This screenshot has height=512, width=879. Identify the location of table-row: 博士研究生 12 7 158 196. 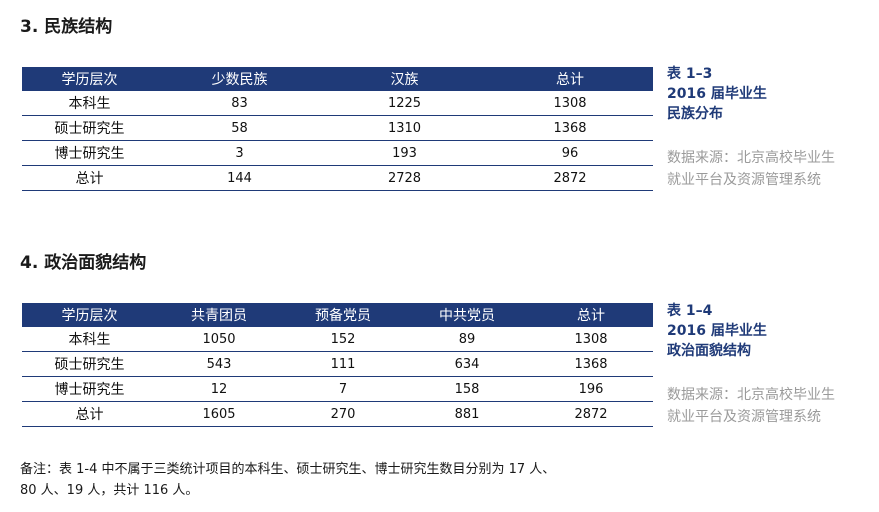
(337, 389).